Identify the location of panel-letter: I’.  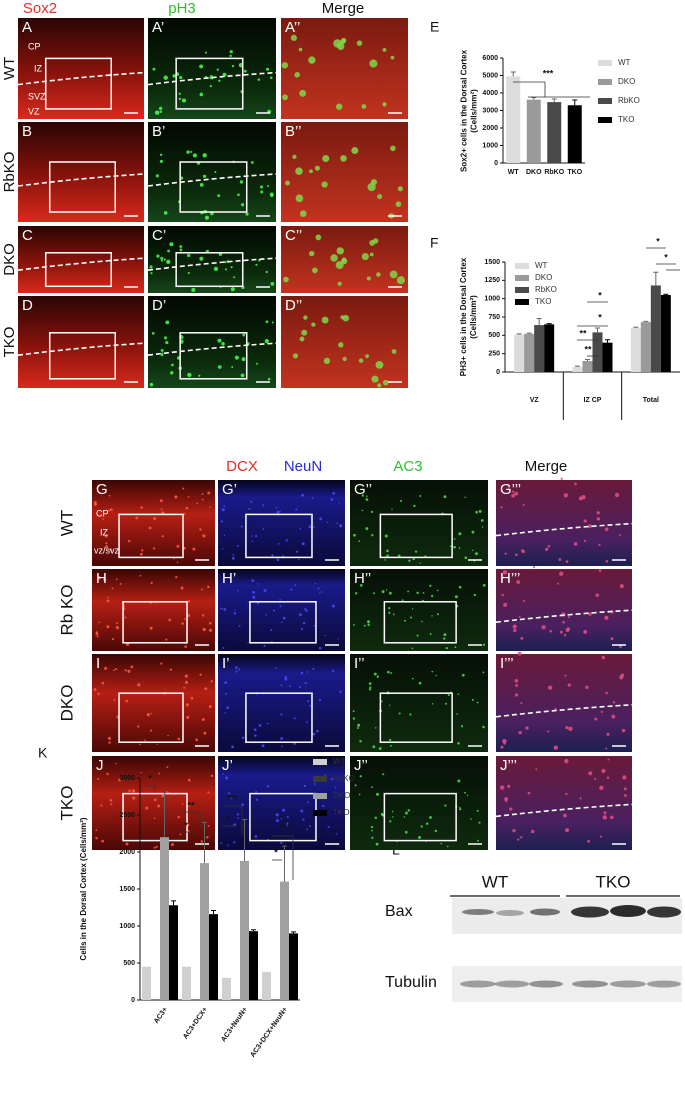
(226, 663).